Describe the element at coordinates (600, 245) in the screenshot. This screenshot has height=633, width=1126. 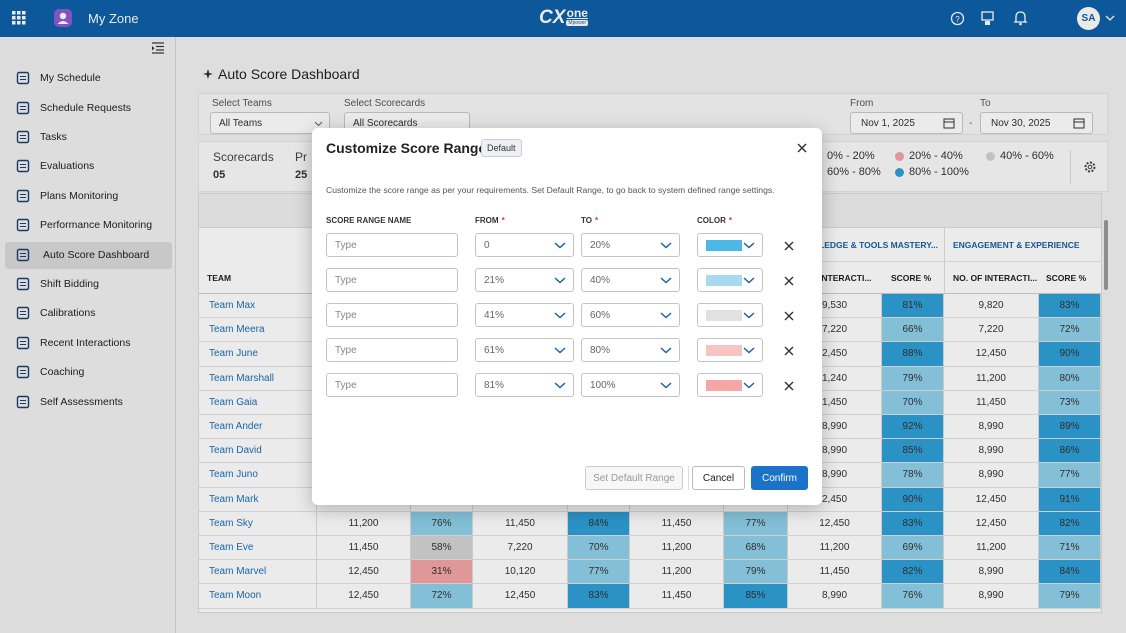
I see `to-value: 20%` at that location.